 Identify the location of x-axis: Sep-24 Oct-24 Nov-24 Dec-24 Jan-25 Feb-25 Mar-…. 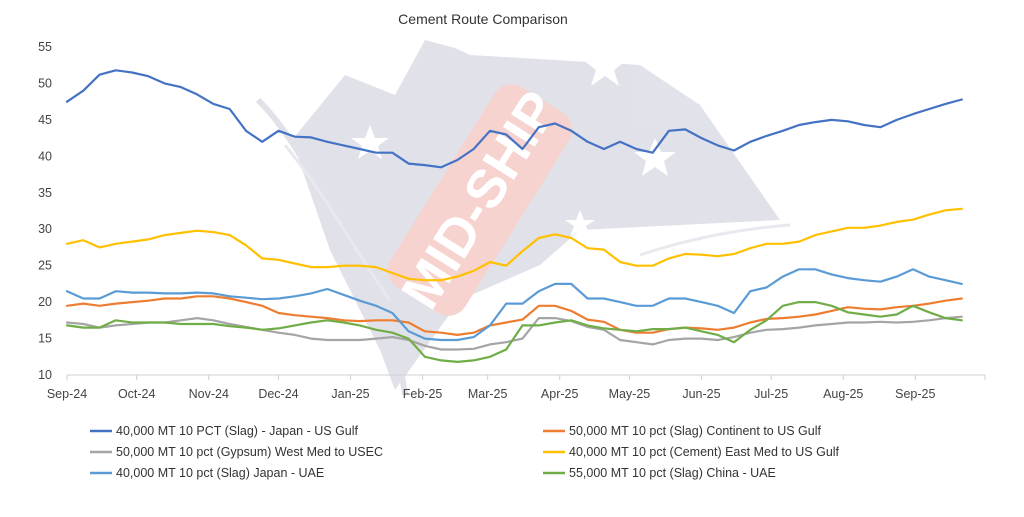
(516, 388).